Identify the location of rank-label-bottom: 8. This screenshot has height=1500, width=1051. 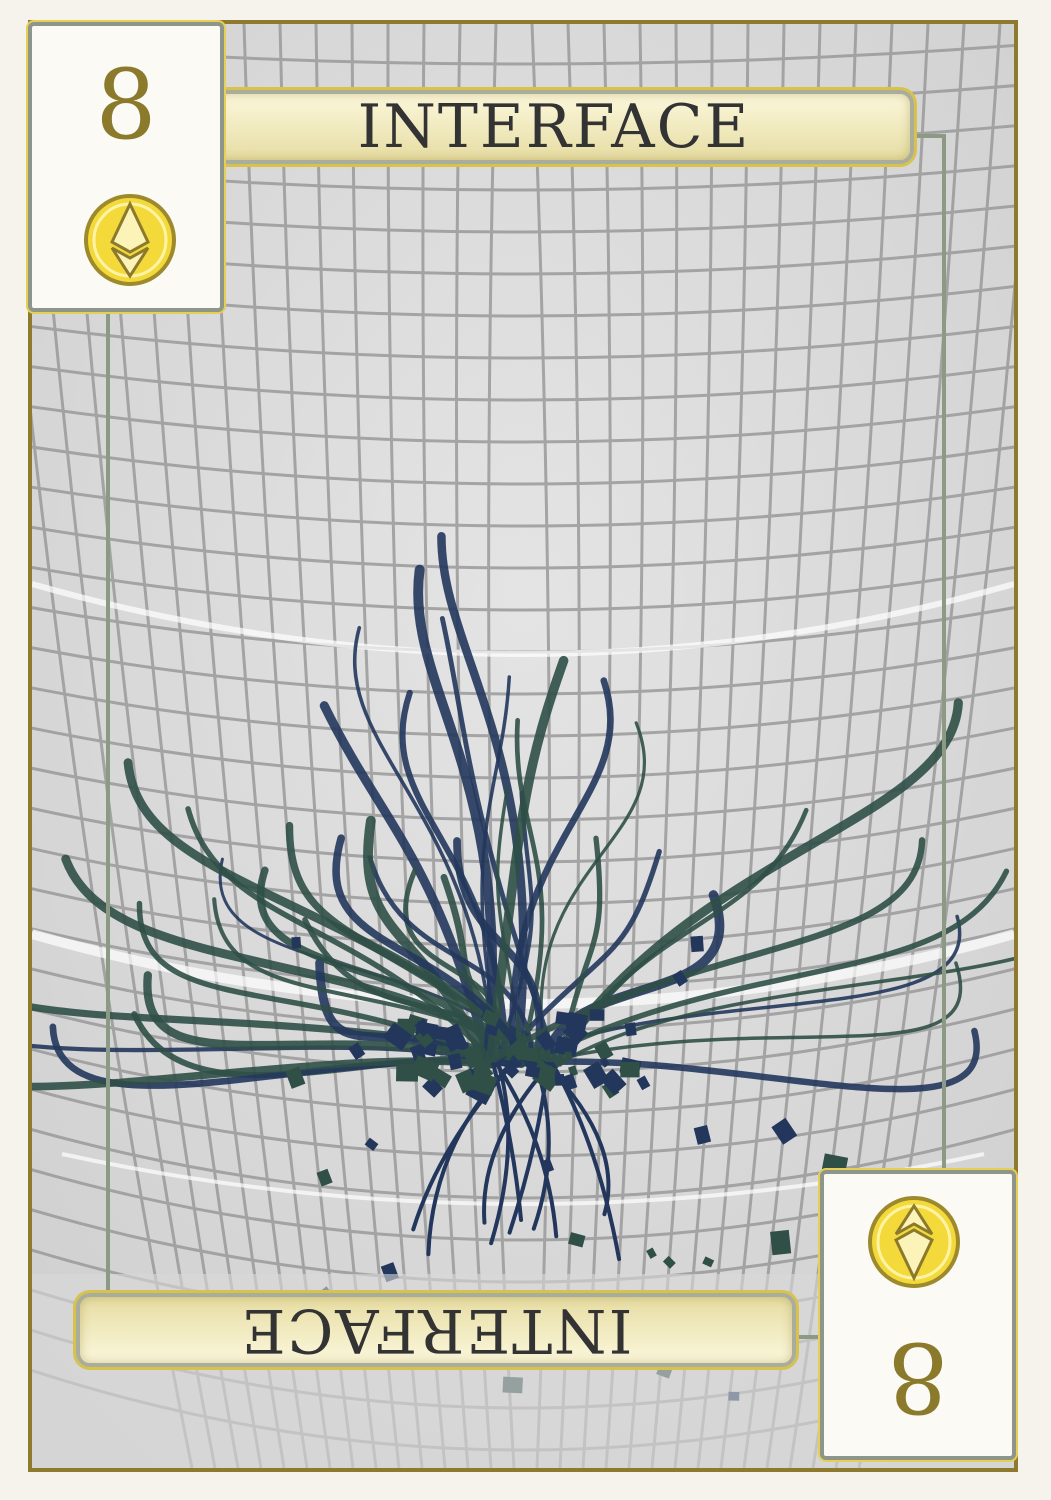
(918, 1377).